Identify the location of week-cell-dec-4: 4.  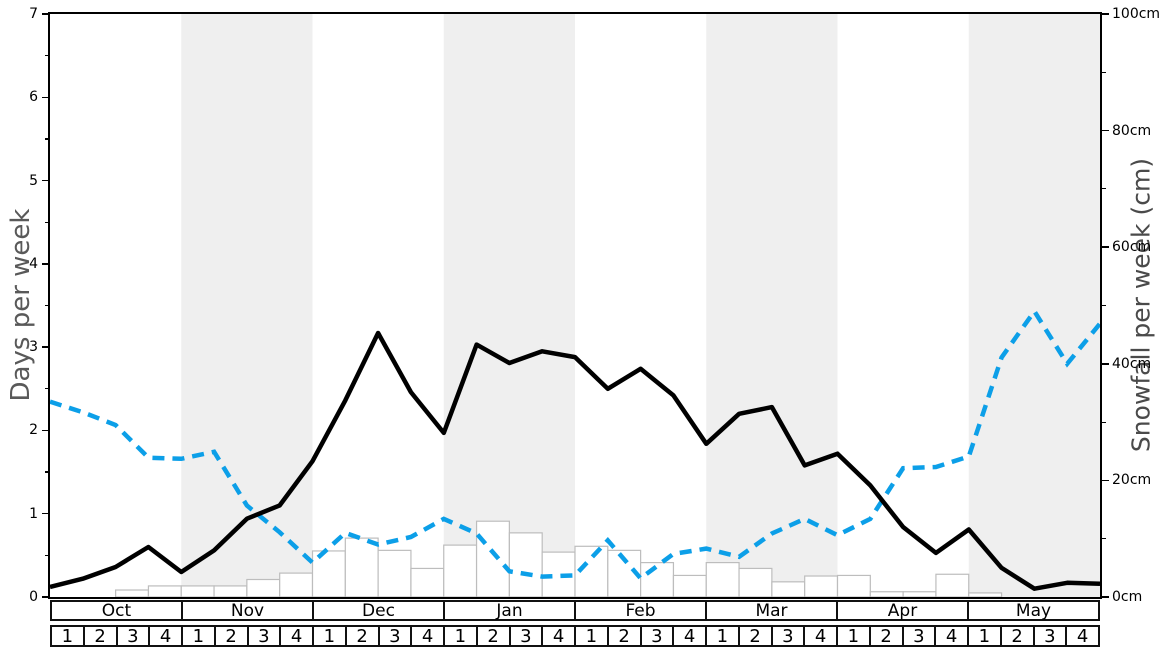
(428, 636).